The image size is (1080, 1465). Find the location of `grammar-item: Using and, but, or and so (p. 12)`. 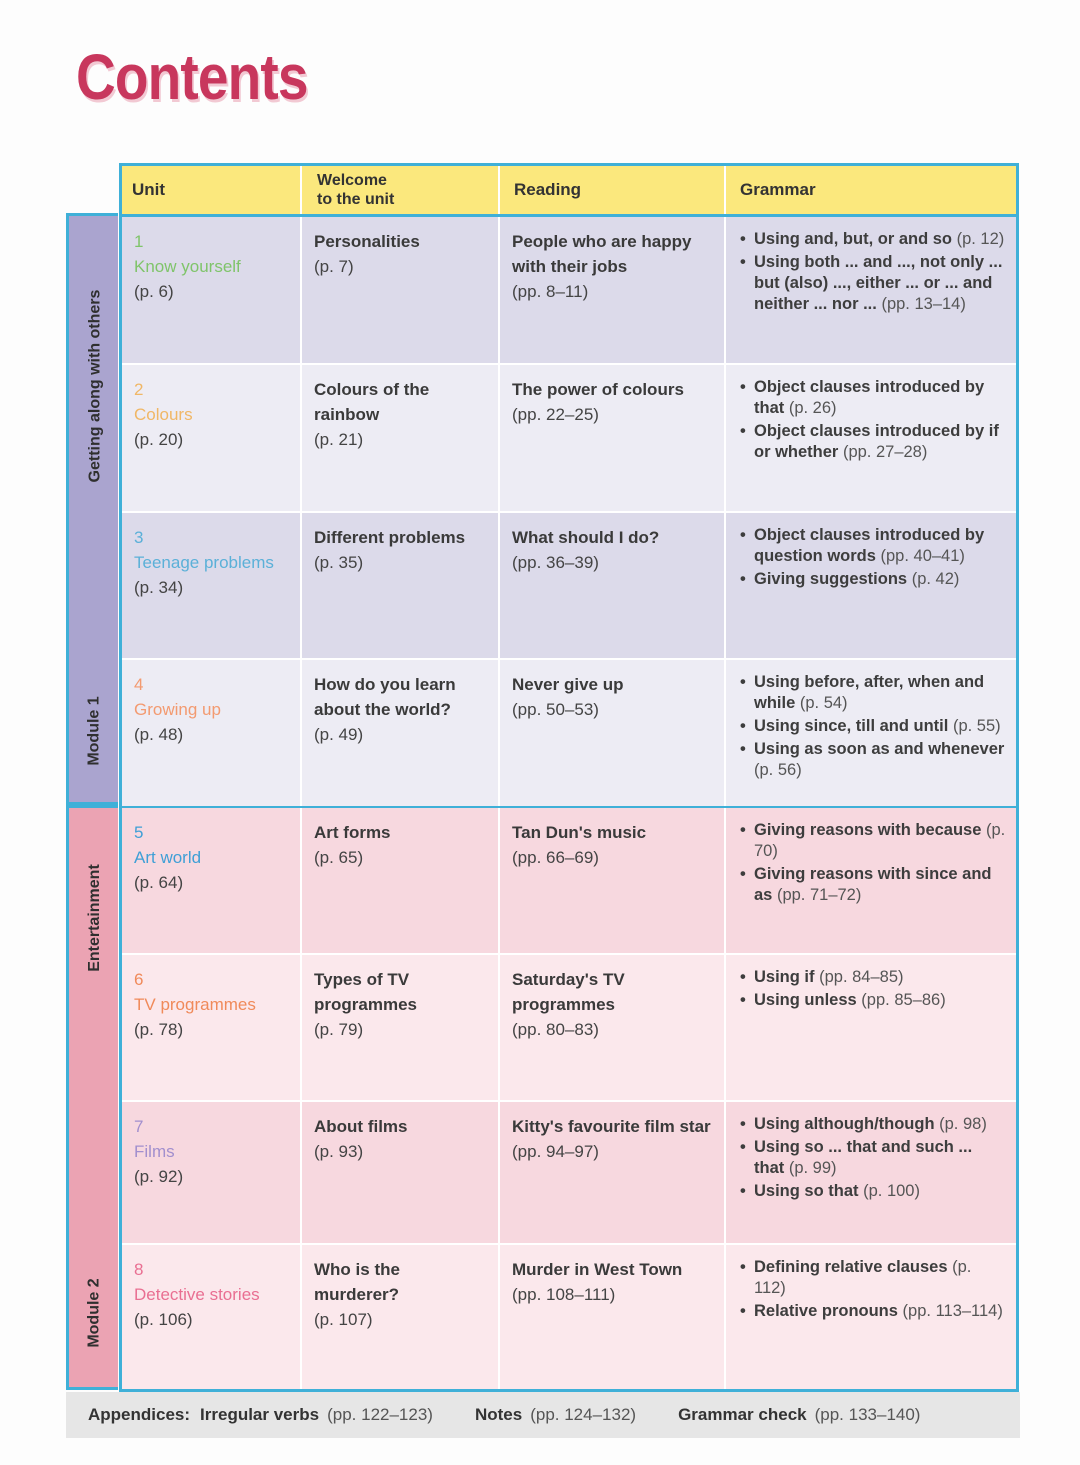

grammar-item: Using and, but, or and so (p. 12) is located at coordinates (873, 239).